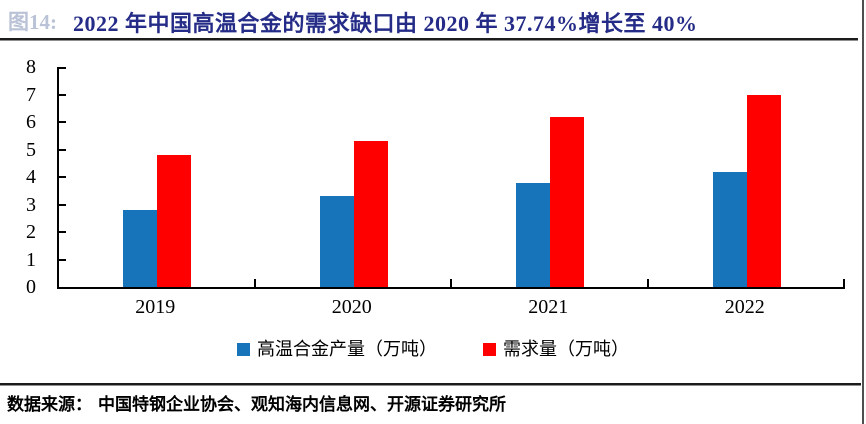 Image resolution: width=866 pixels, height=424 pixels. I want to click on bar-production-2020, so click(336, 241).